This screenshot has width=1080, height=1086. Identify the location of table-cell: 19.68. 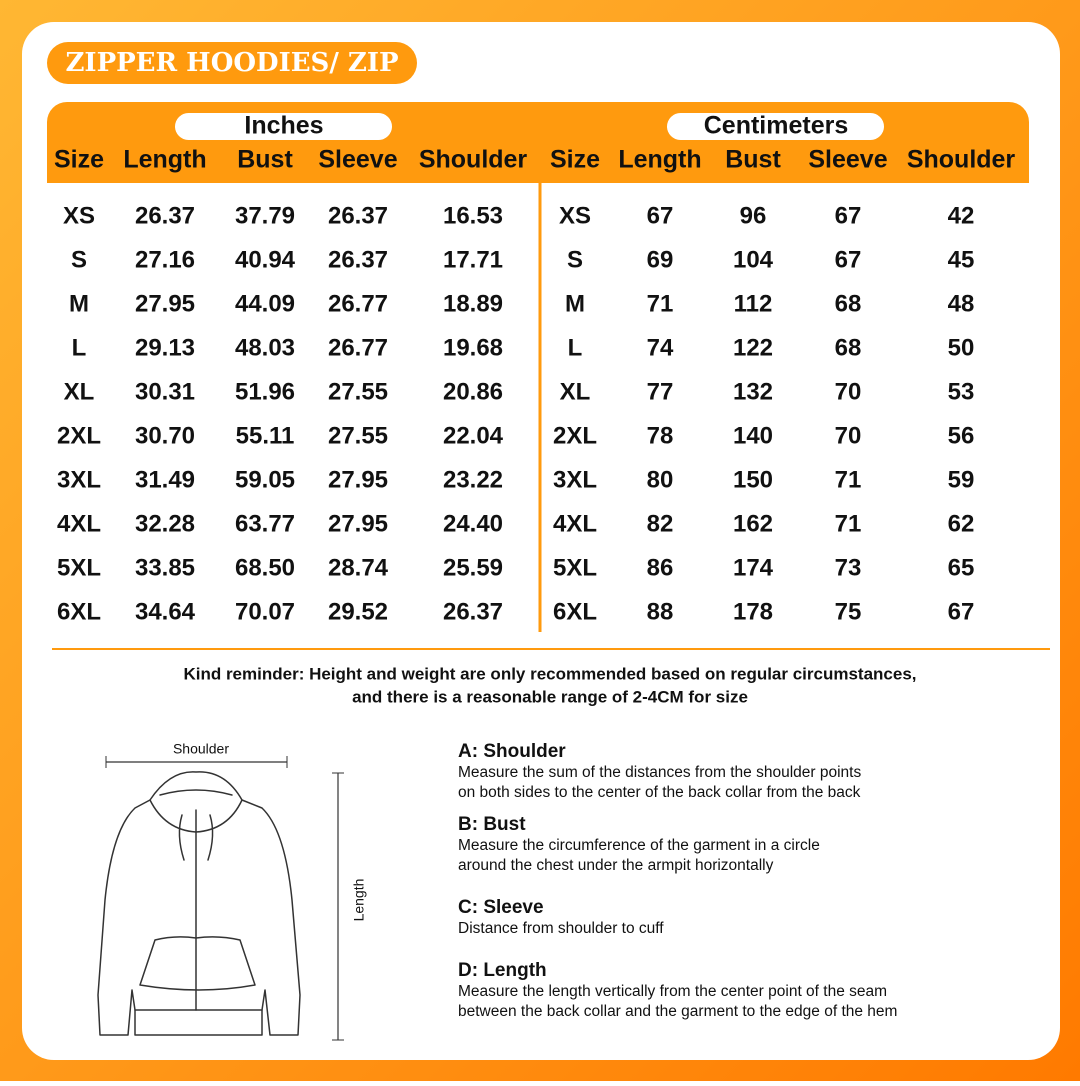
(473, 347).